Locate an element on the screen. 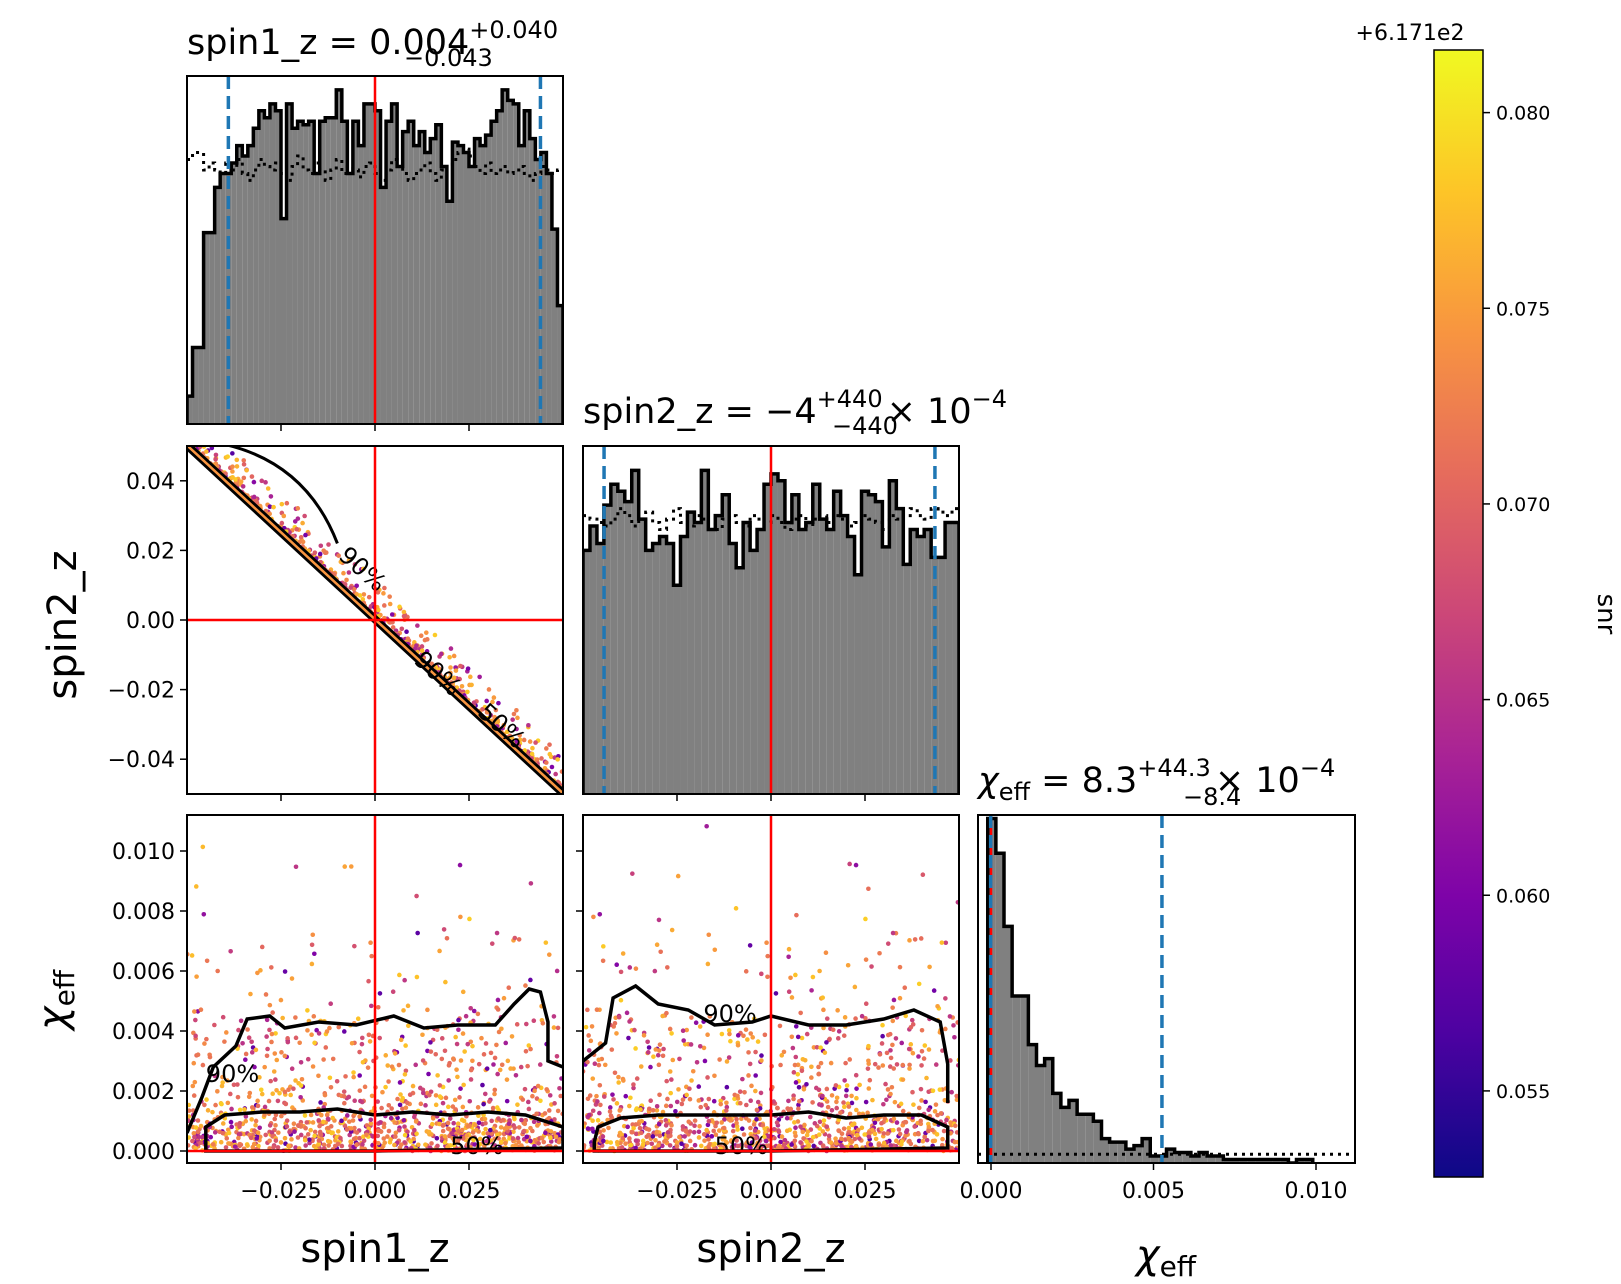  contour-label: 90% is located at coordinates (729, 1014).